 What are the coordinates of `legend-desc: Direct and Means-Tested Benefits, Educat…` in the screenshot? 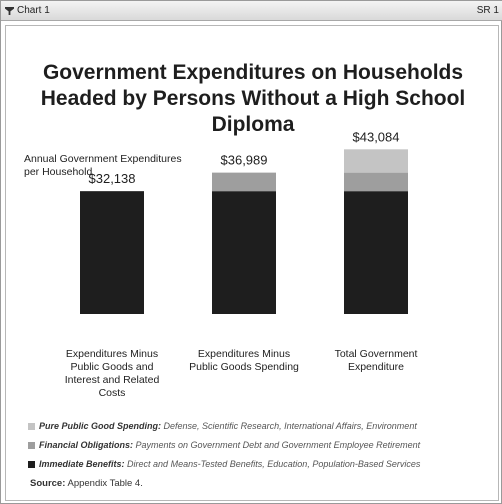 It's located at (274, 464).